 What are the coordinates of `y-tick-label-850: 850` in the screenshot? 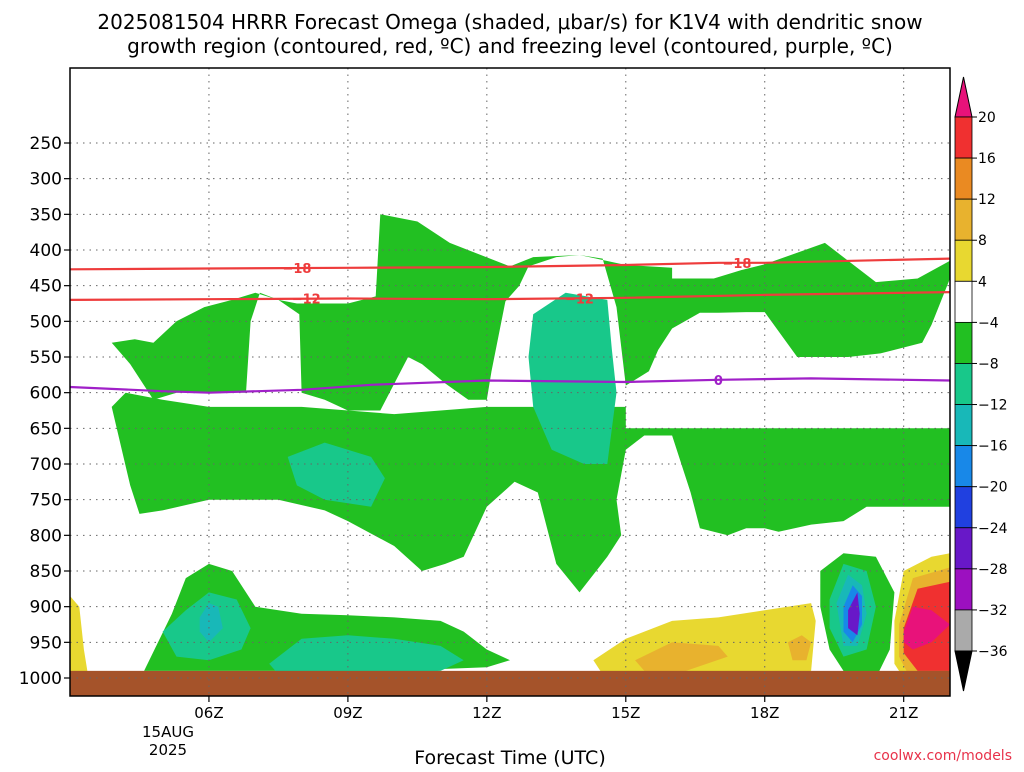 It's located at (46, 572).